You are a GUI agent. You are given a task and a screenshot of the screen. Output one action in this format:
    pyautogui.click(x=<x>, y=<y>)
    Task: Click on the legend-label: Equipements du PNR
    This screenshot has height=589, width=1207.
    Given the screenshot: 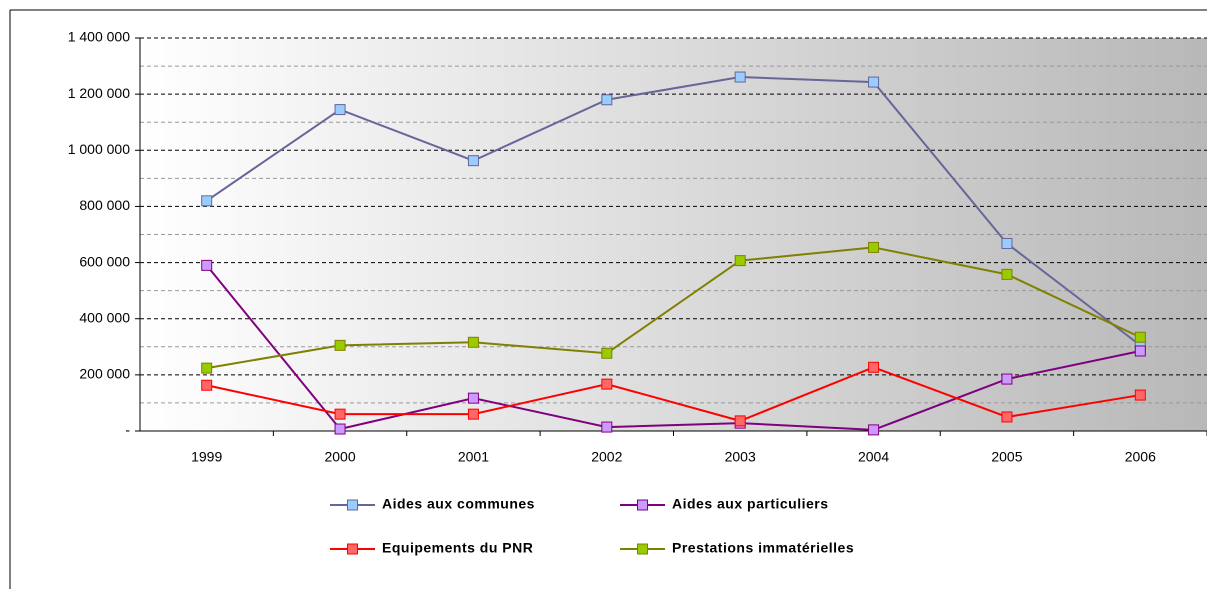 What is the action you would take?
    pyautogui.click(x=457, y=548)
    